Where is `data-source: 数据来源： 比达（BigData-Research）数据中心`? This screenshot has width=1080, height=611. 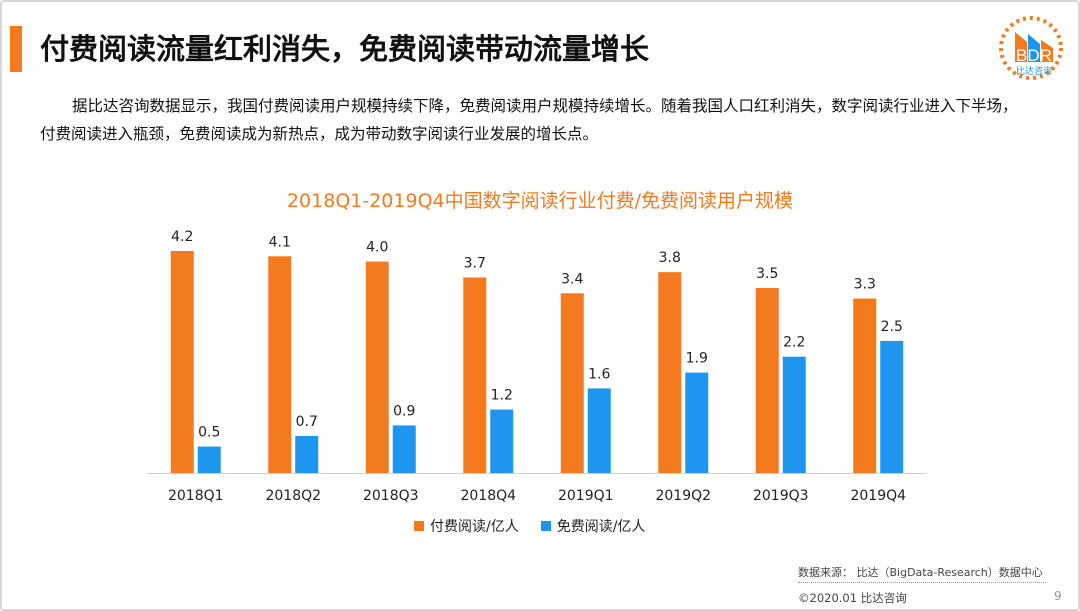 data-source: 数据来源： 比达（BigData-Research）数据中心 is located at coordinates (920, 572).